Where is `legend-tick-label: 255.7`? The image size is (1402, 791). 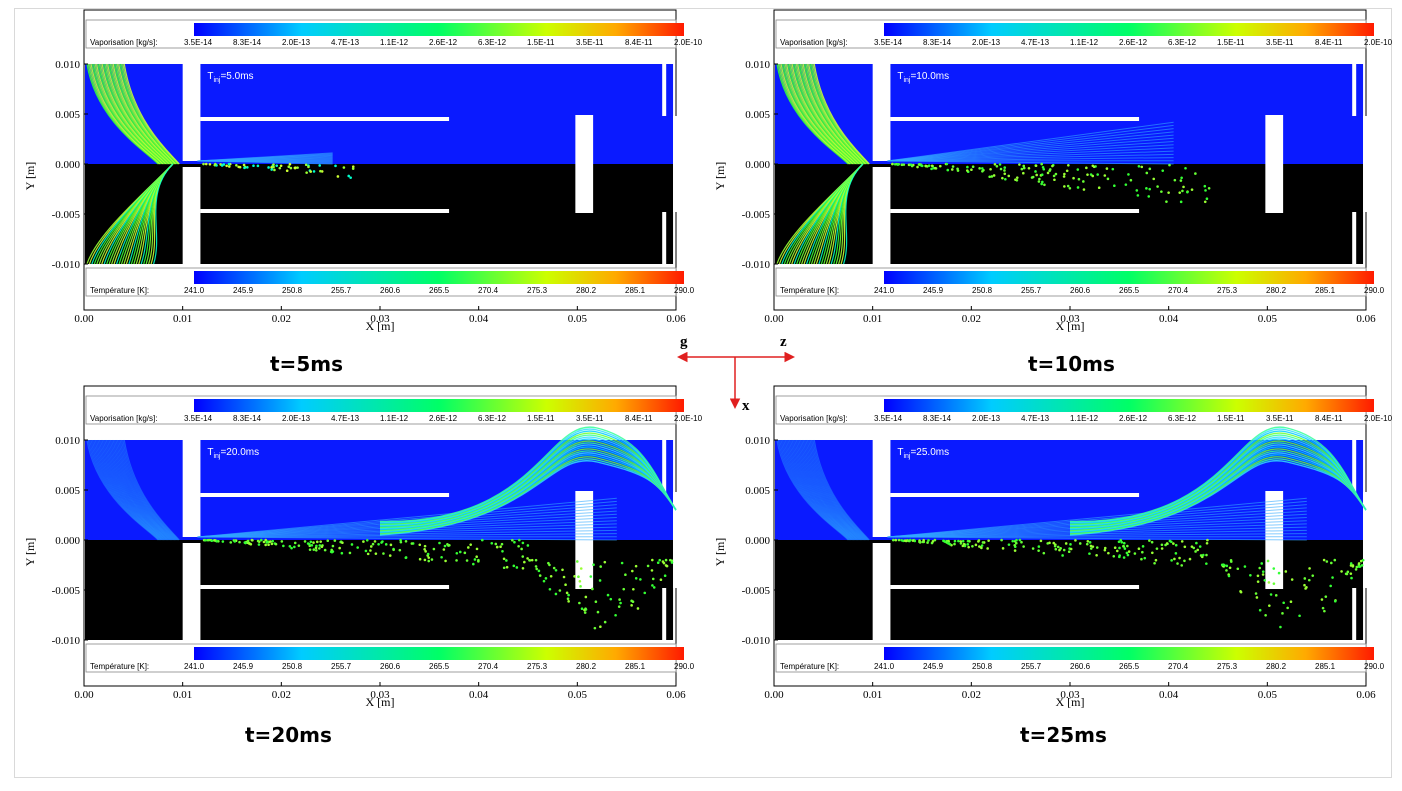 legend-tick-label: 255.7 is located at coordinates (341, 290).